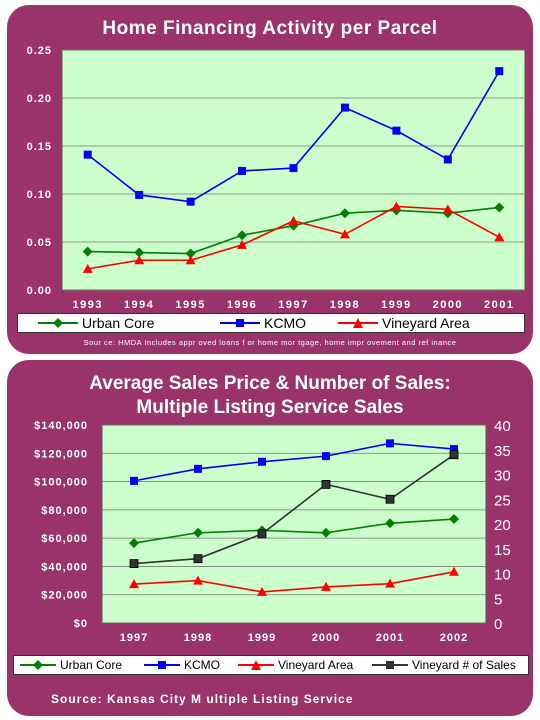  Describe the element at coordinates (270, 407) in the screenshot. I see `chart-title-line-2: Multiple Listing Service Sales` at that location.